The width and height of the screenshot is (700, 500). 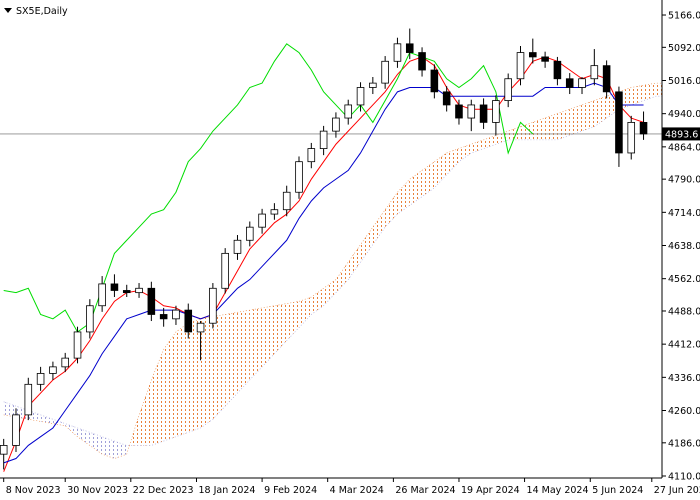 What do you see at coordinates (684, 246) in the screenshot?
I see `y-tick-label: 4638.0` at bounding box center [684, 246].